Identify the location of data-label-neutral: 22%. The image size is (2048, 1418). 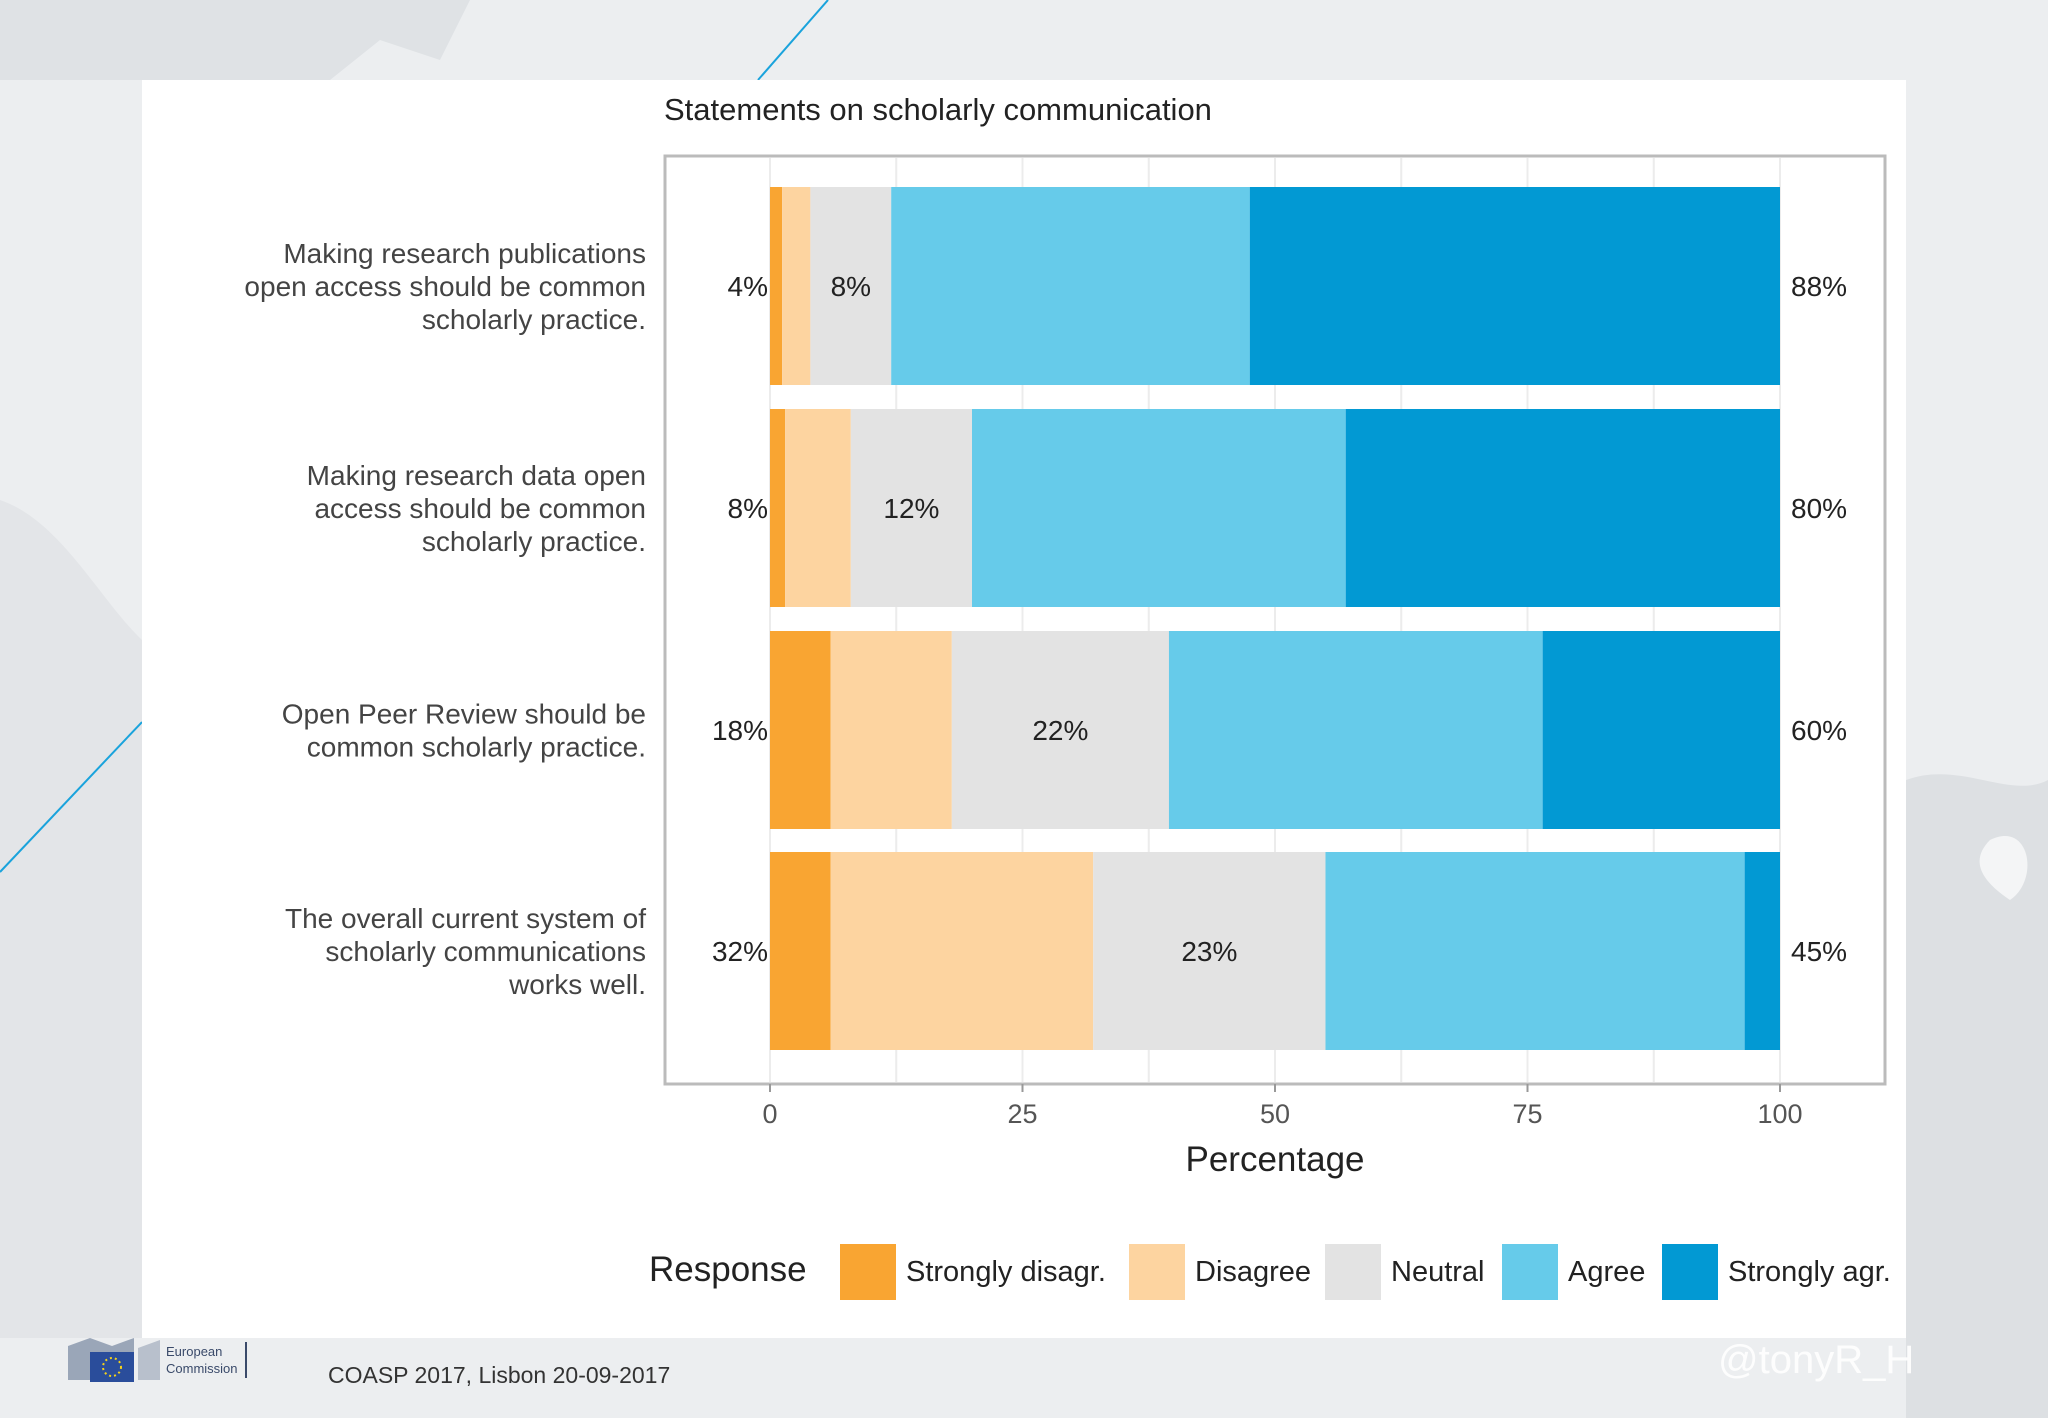
(1060, 730).